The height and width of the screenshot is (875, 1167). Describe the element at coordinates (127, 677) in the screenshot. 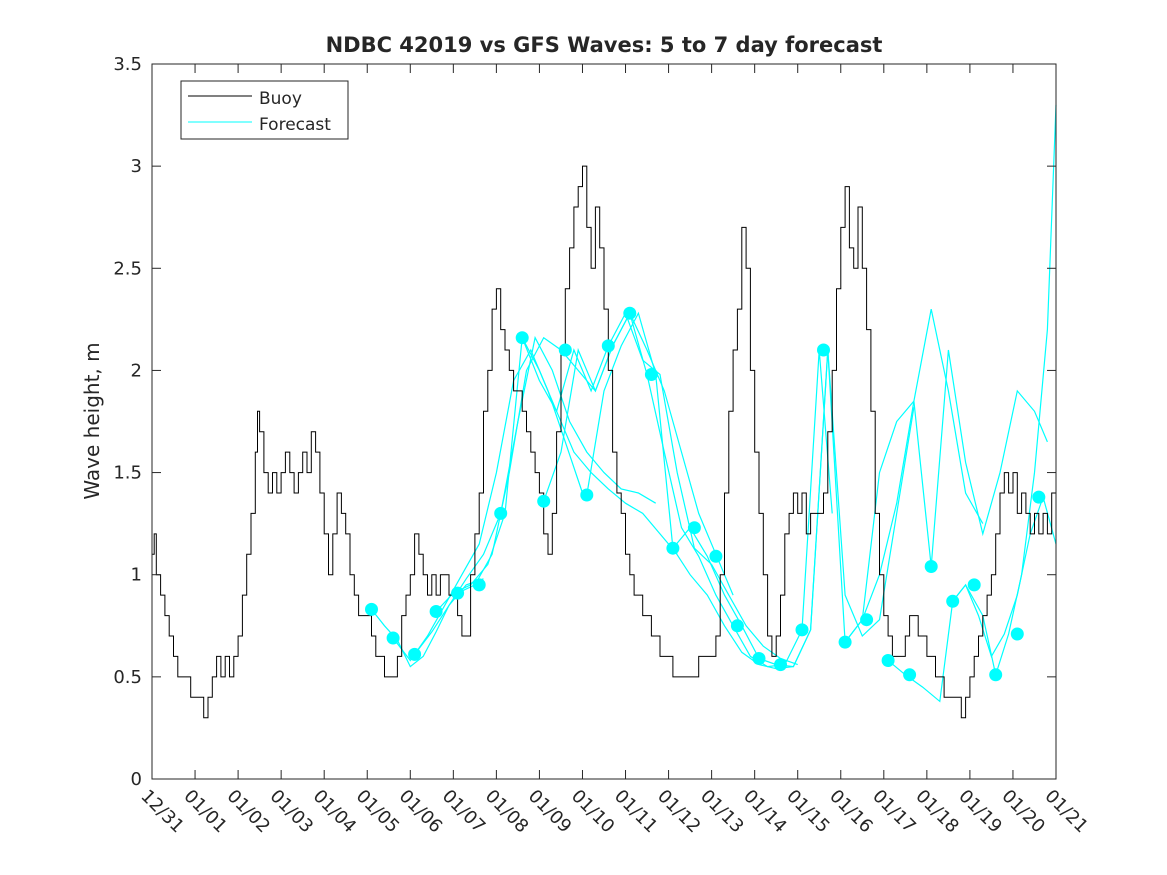

I see `y-tick-label-1: 0.5` at that location.